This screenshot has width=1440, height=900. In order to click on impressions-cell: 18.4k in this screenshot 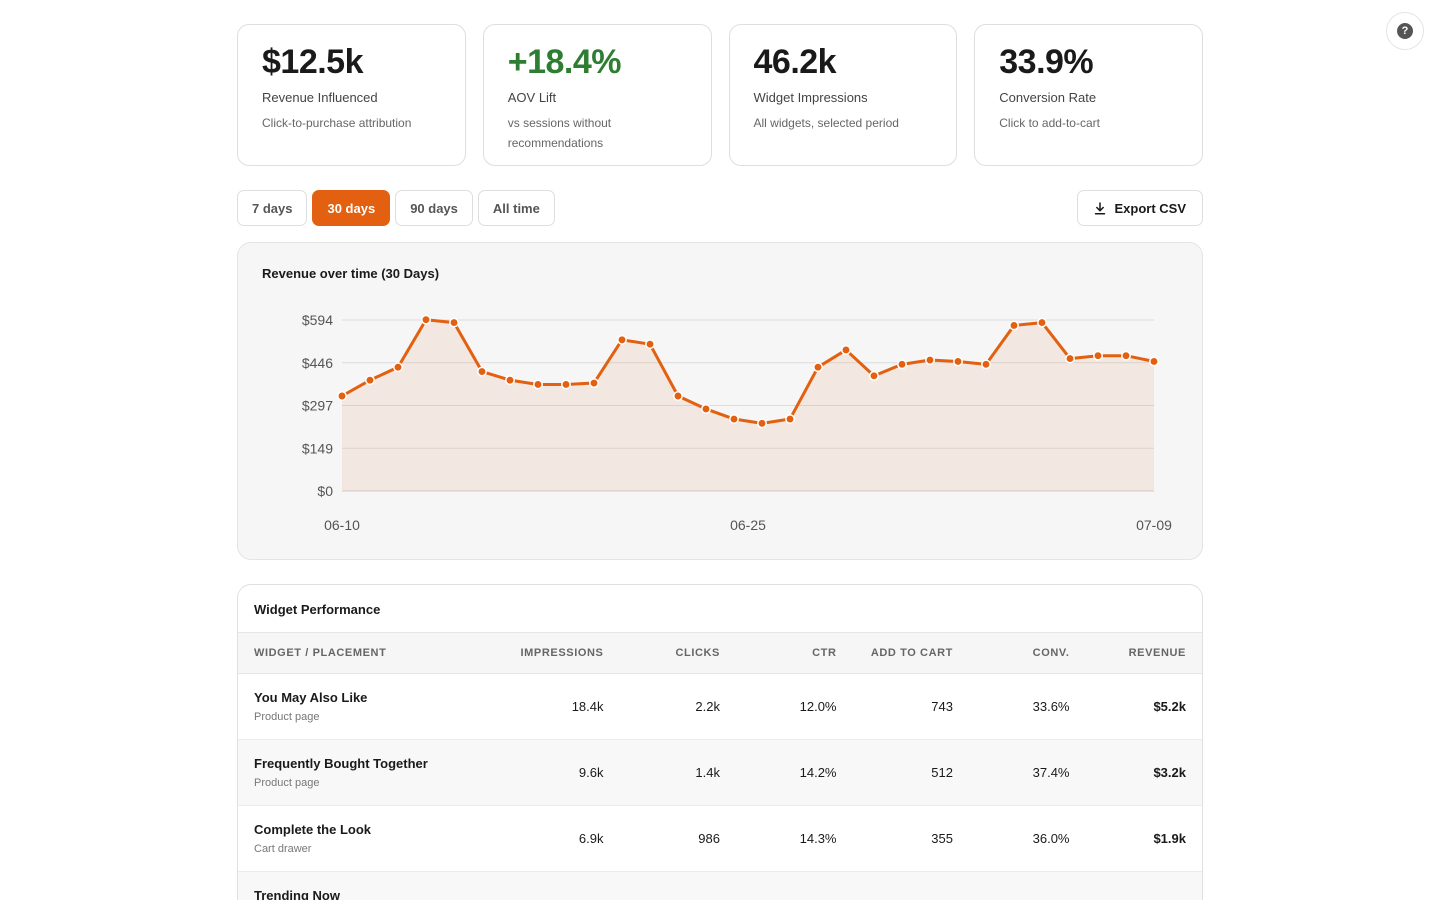, I will do `click(587, 706)`.